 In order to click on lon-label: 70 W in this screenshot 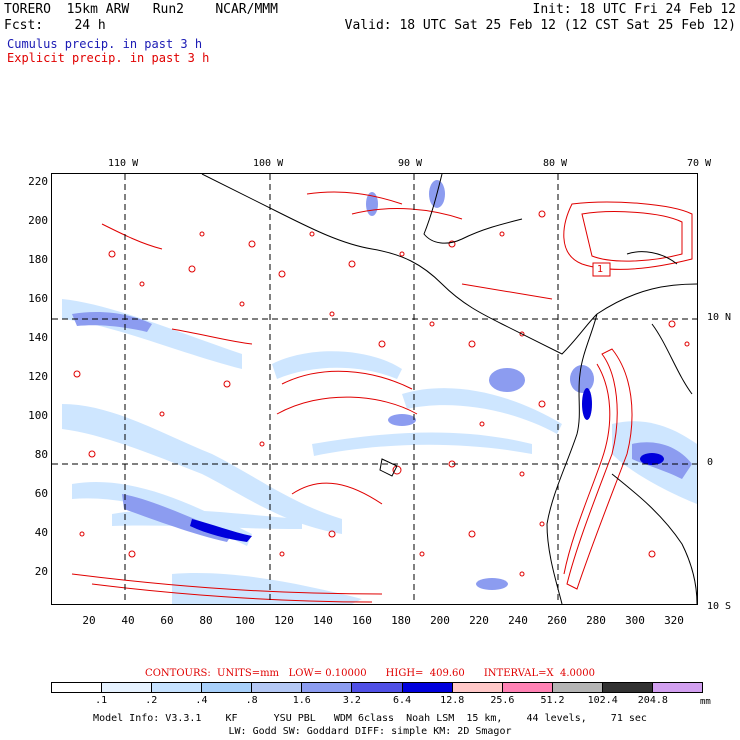, I will do `click(699, 163)`.